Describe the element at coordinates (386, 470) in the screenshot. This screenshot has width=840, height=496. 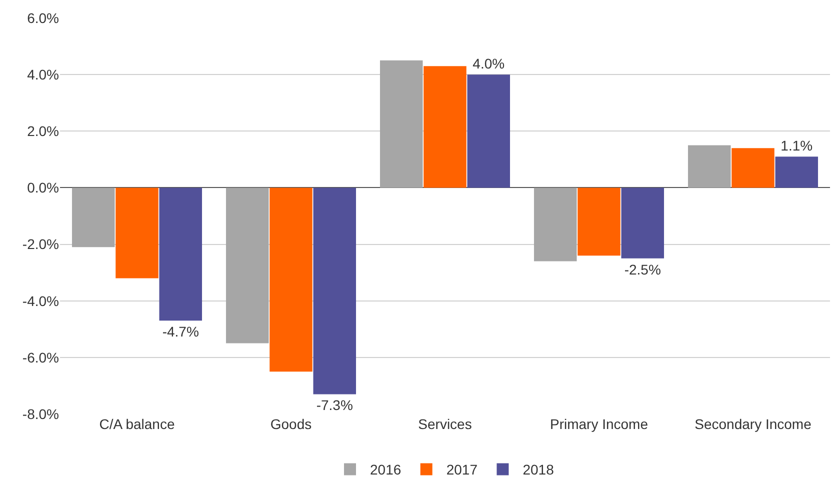
I see `legend-label: 2016` at that location.